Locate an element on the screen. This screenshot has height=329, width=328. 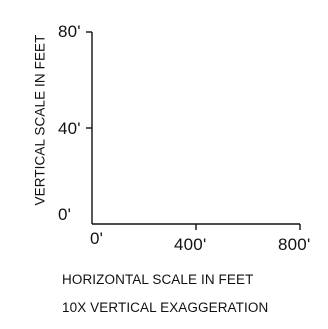
horizontal-scale-caption: HORIZONTAL SCALE IN FEET is located at coordinates (158, 279).